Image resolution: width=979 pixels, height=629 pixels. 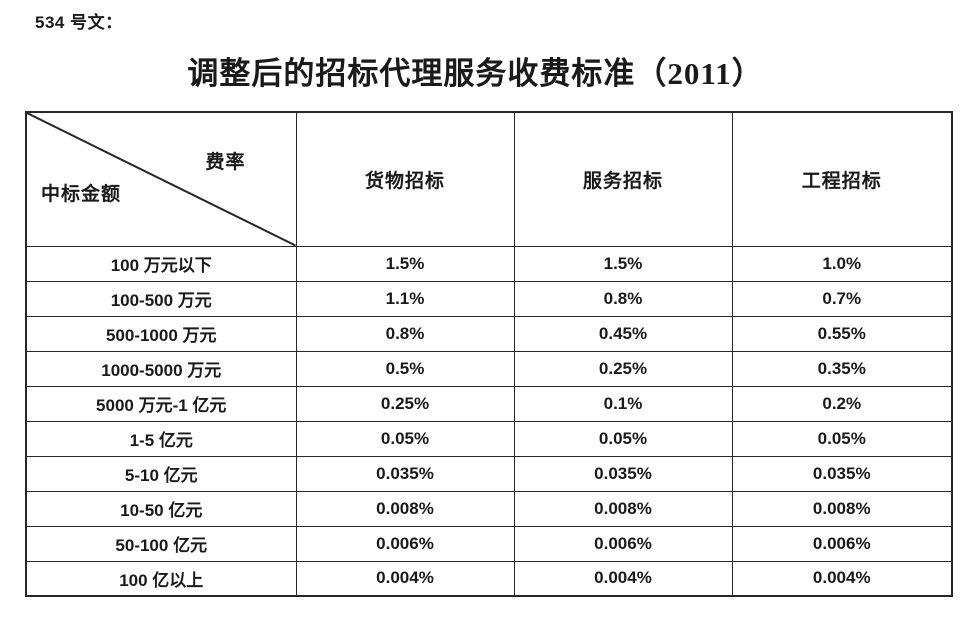 What do you see at coordinates (842, 263) in the screenshot?
I see `rate-value-cell: 1.0%` at bounding box center [842, 263].